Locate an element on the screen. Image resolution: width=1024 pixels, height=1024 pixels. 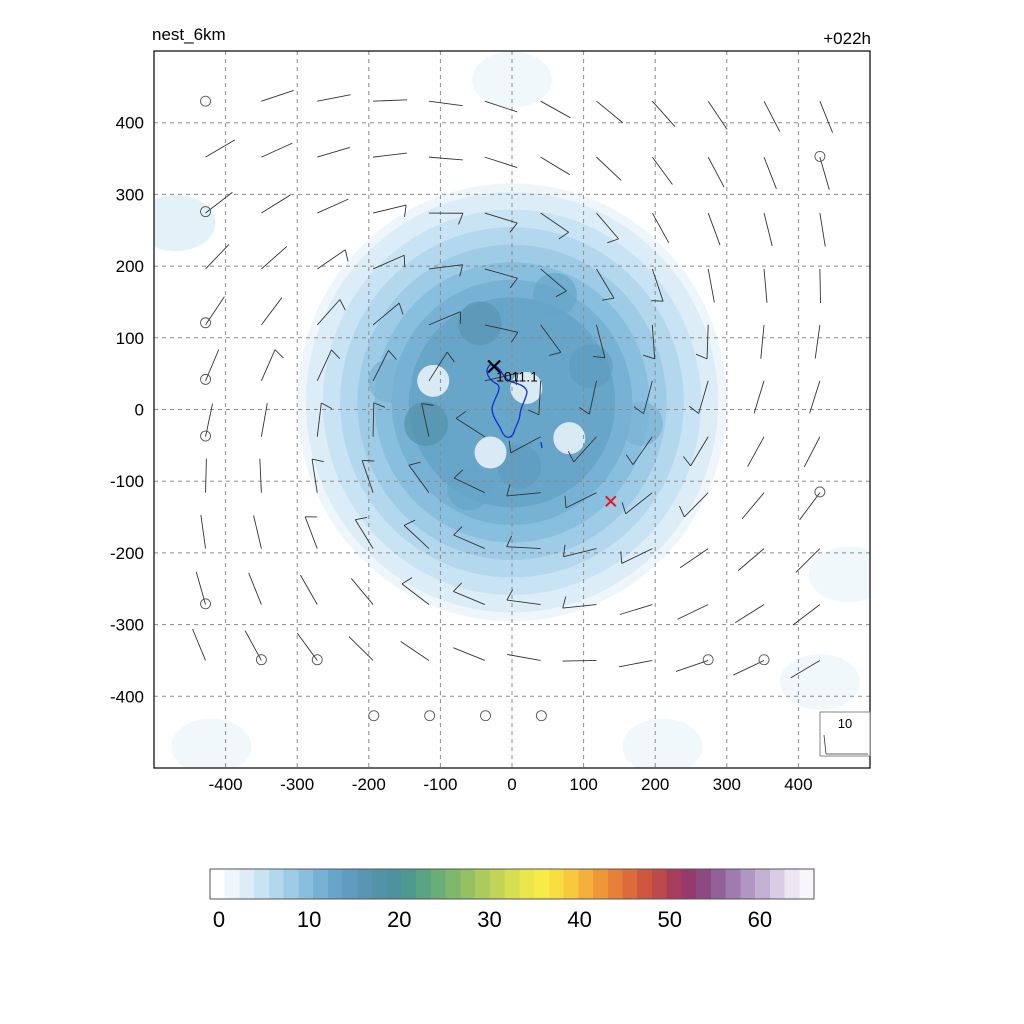
x-tick-label: -400 is located at coordinates (226, 784).